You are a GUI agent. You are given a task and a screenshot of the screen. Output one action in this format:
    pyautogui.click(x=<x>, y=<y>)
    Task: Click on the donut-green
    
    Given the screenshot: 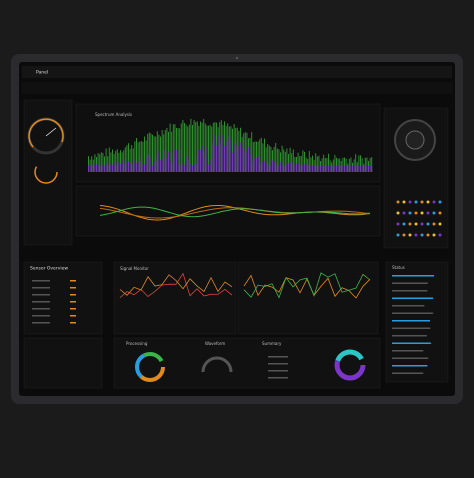 What is the action you would take?
    pyautogui.click(x=150, y=367)
    